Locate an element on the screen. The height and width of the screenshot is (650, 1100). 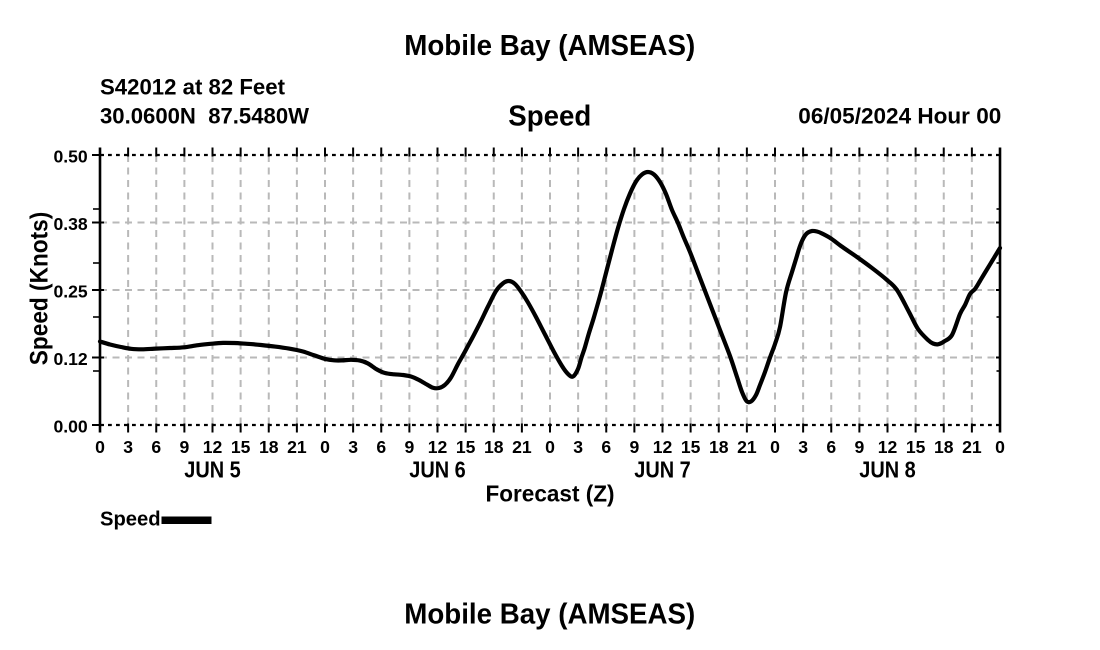
svg-text: JUN 7 is located at coordinates (662, 469).